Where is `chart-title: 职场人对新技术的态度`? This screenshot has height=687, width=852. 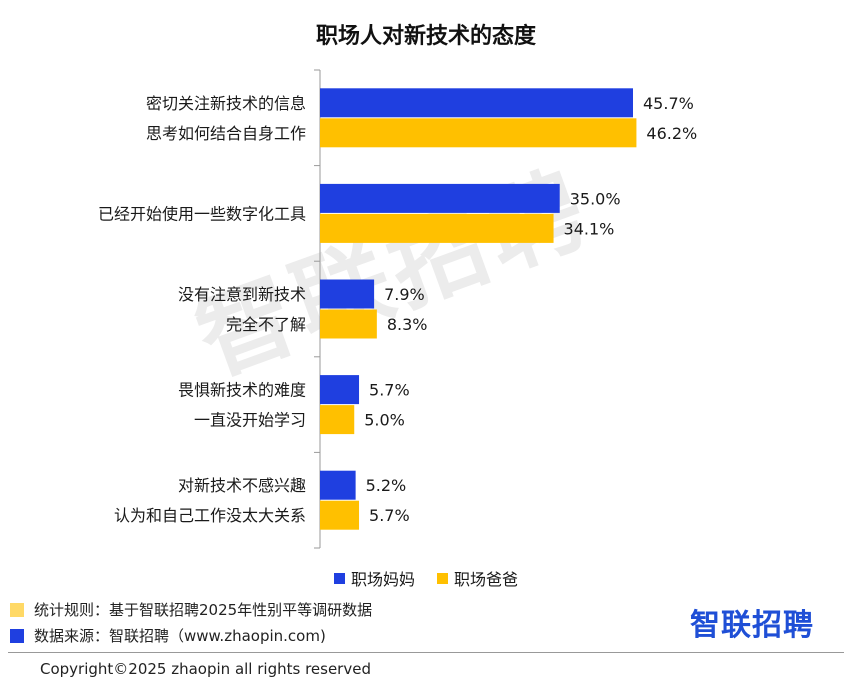 chart-title: 职场人对新技术的态度 is located at coordinates (425, 36).